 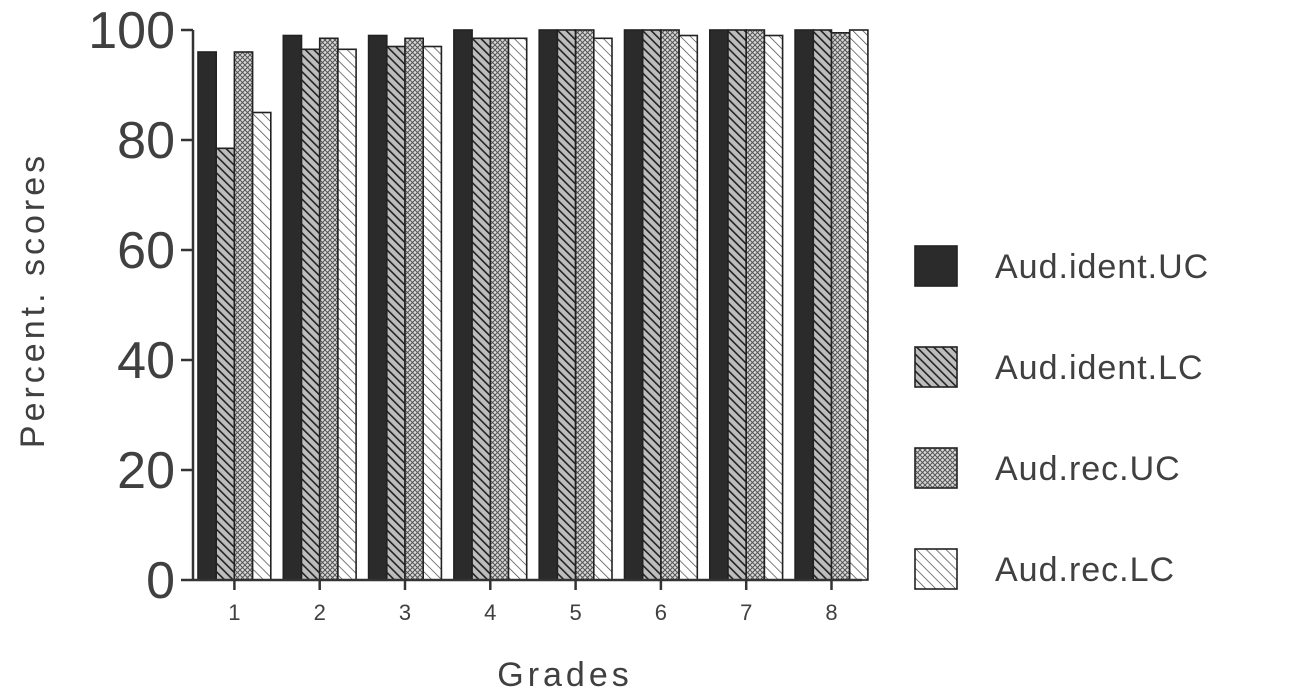 I want to click on x-tick-label: 8, so click(x=831, y=612).